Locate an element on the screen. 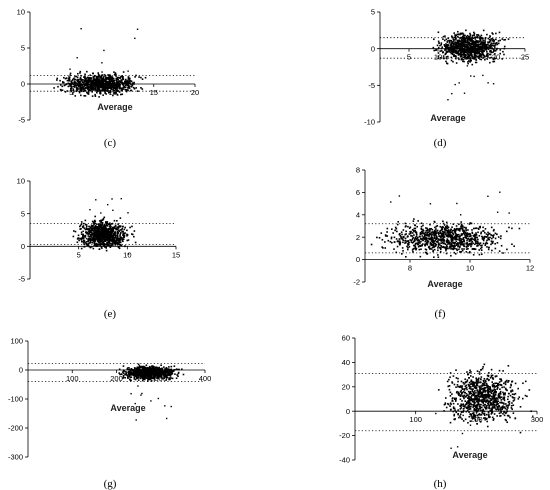 The height and width of the screenshot is (490, 550). x-tick-label: 25 is located at coordinates (525, 57).